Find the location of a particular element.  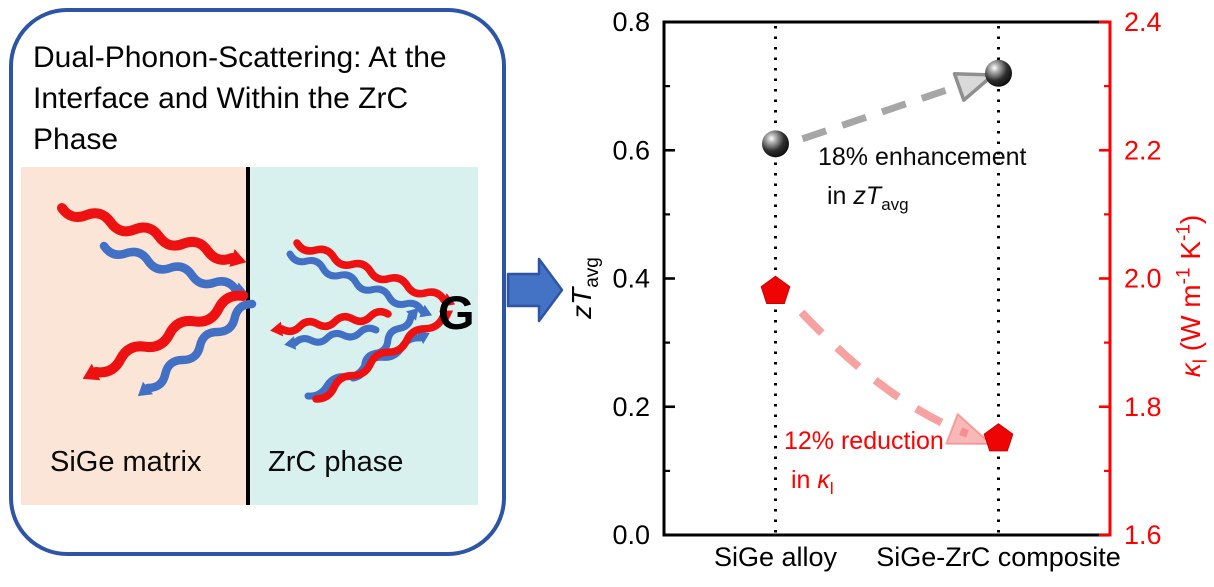

kappa-annotation-prefix: in is located at coordinates (804, 480).